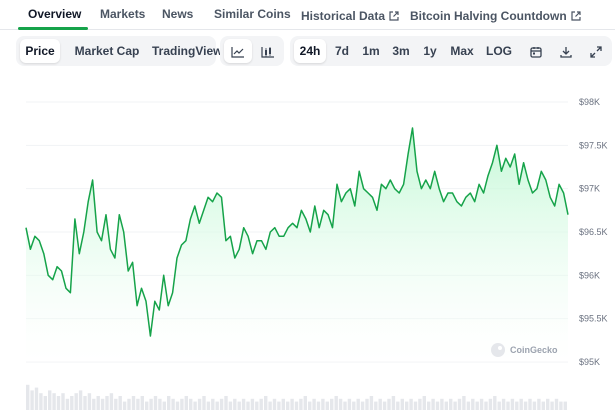 This screenshot has width=615, height=410. Describe the element at coordinates (371, 51) in the screenshot. I see `range-1m-button: 1m` at that location.